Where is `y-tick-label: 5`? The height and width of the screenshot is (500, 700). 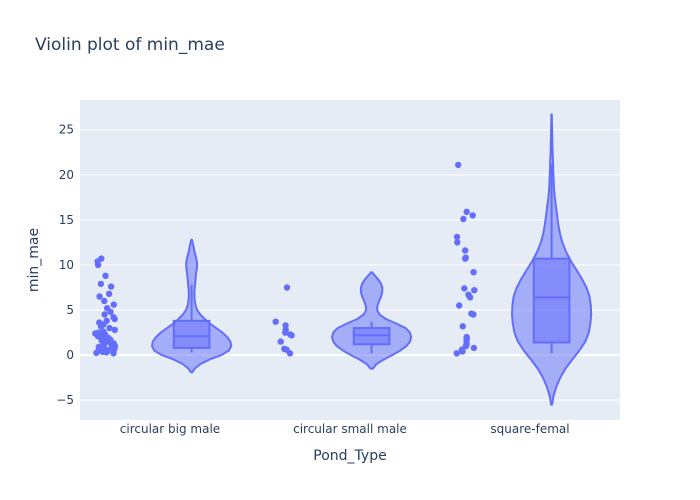 y-tick-label: 5 is located at coordinates (70, 310).